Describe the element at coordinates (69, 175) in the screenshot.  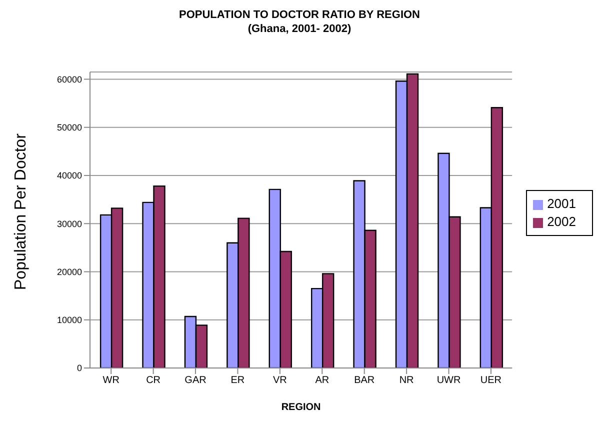
I see `y-tick-label: 40000` at that location.